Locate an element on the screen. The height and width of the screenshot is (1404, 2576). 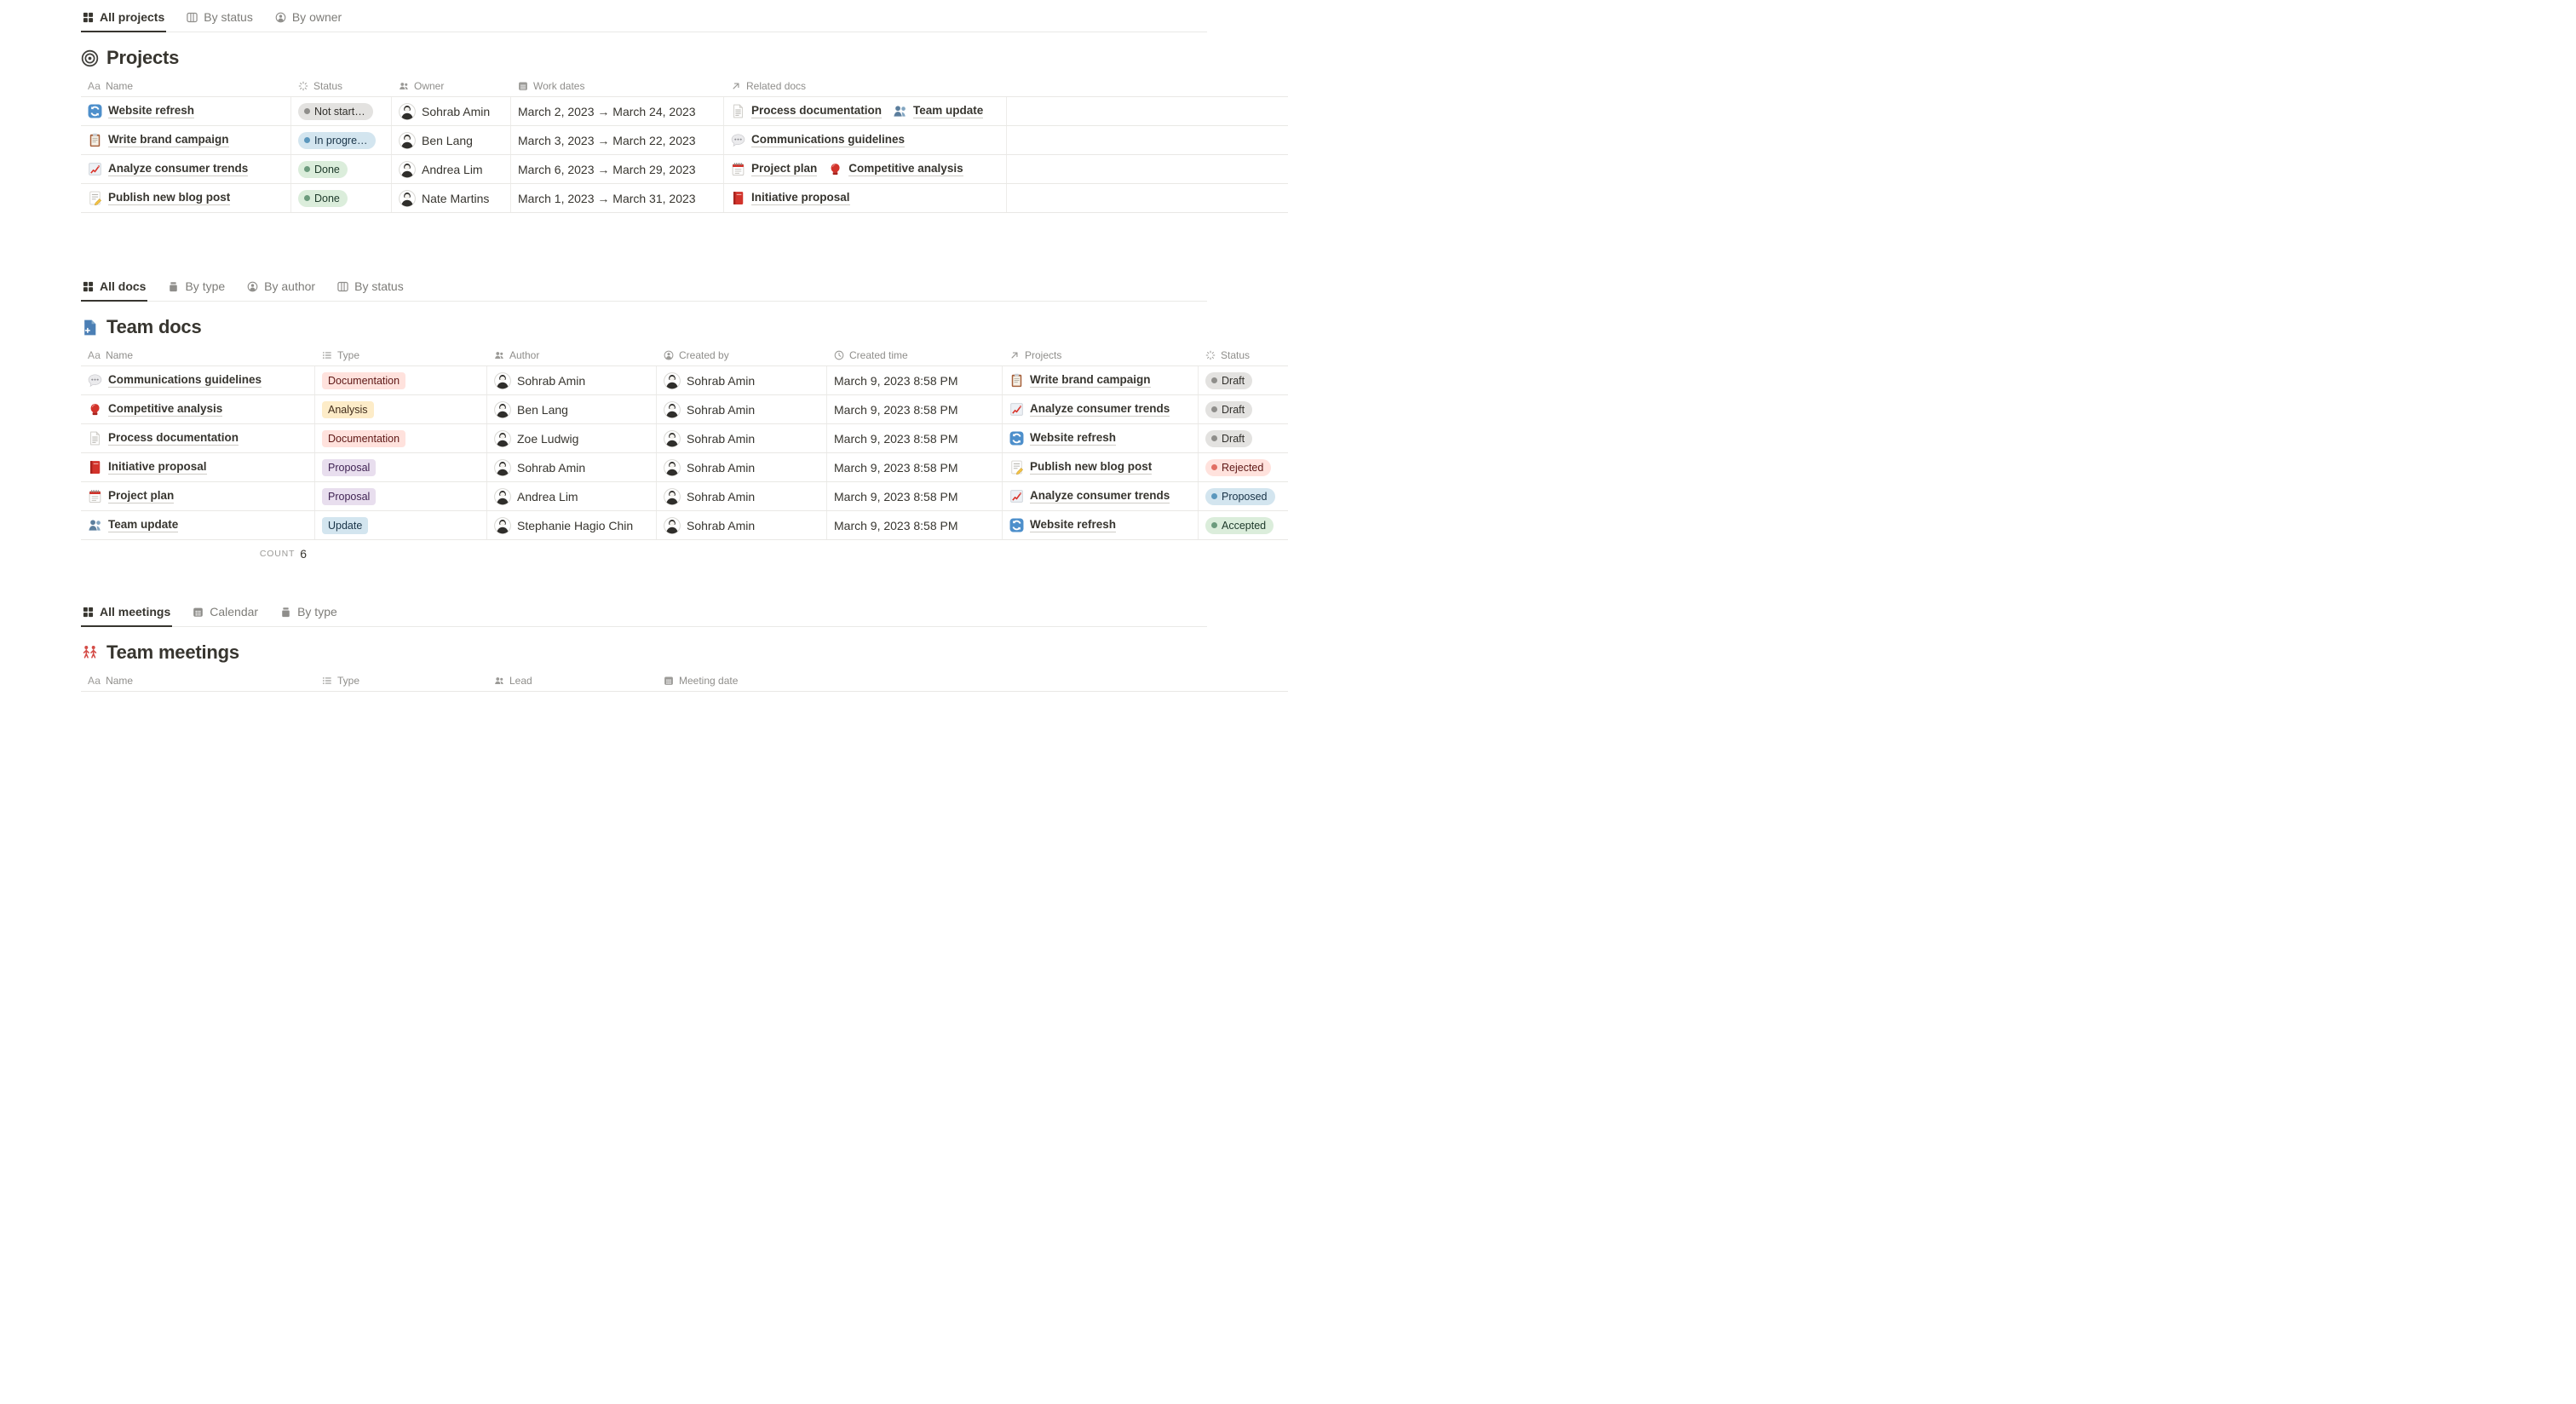
team-meetings-db-title: Team meetings is located at coordinates (684, 652).